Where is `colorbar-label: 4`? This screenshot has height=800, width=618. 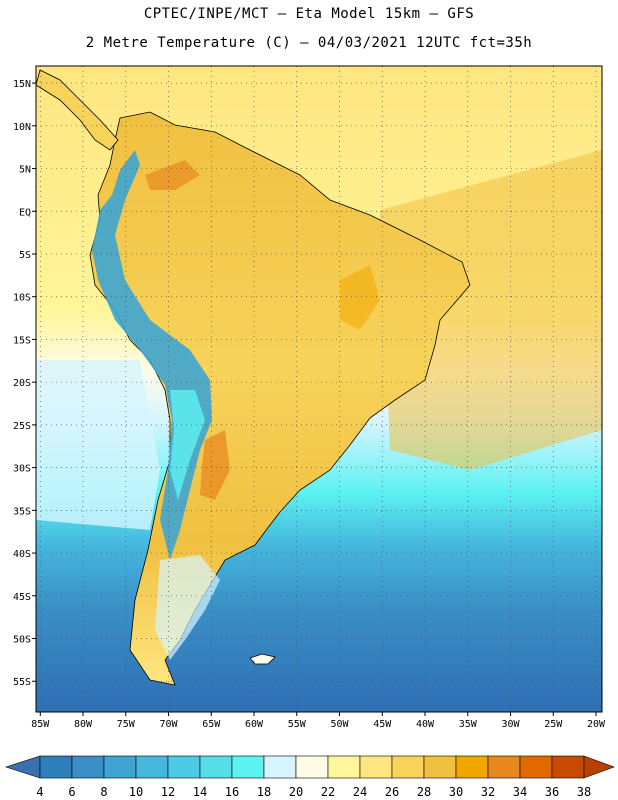 colorbar-label: 4 is located at coordinates (39, 792).